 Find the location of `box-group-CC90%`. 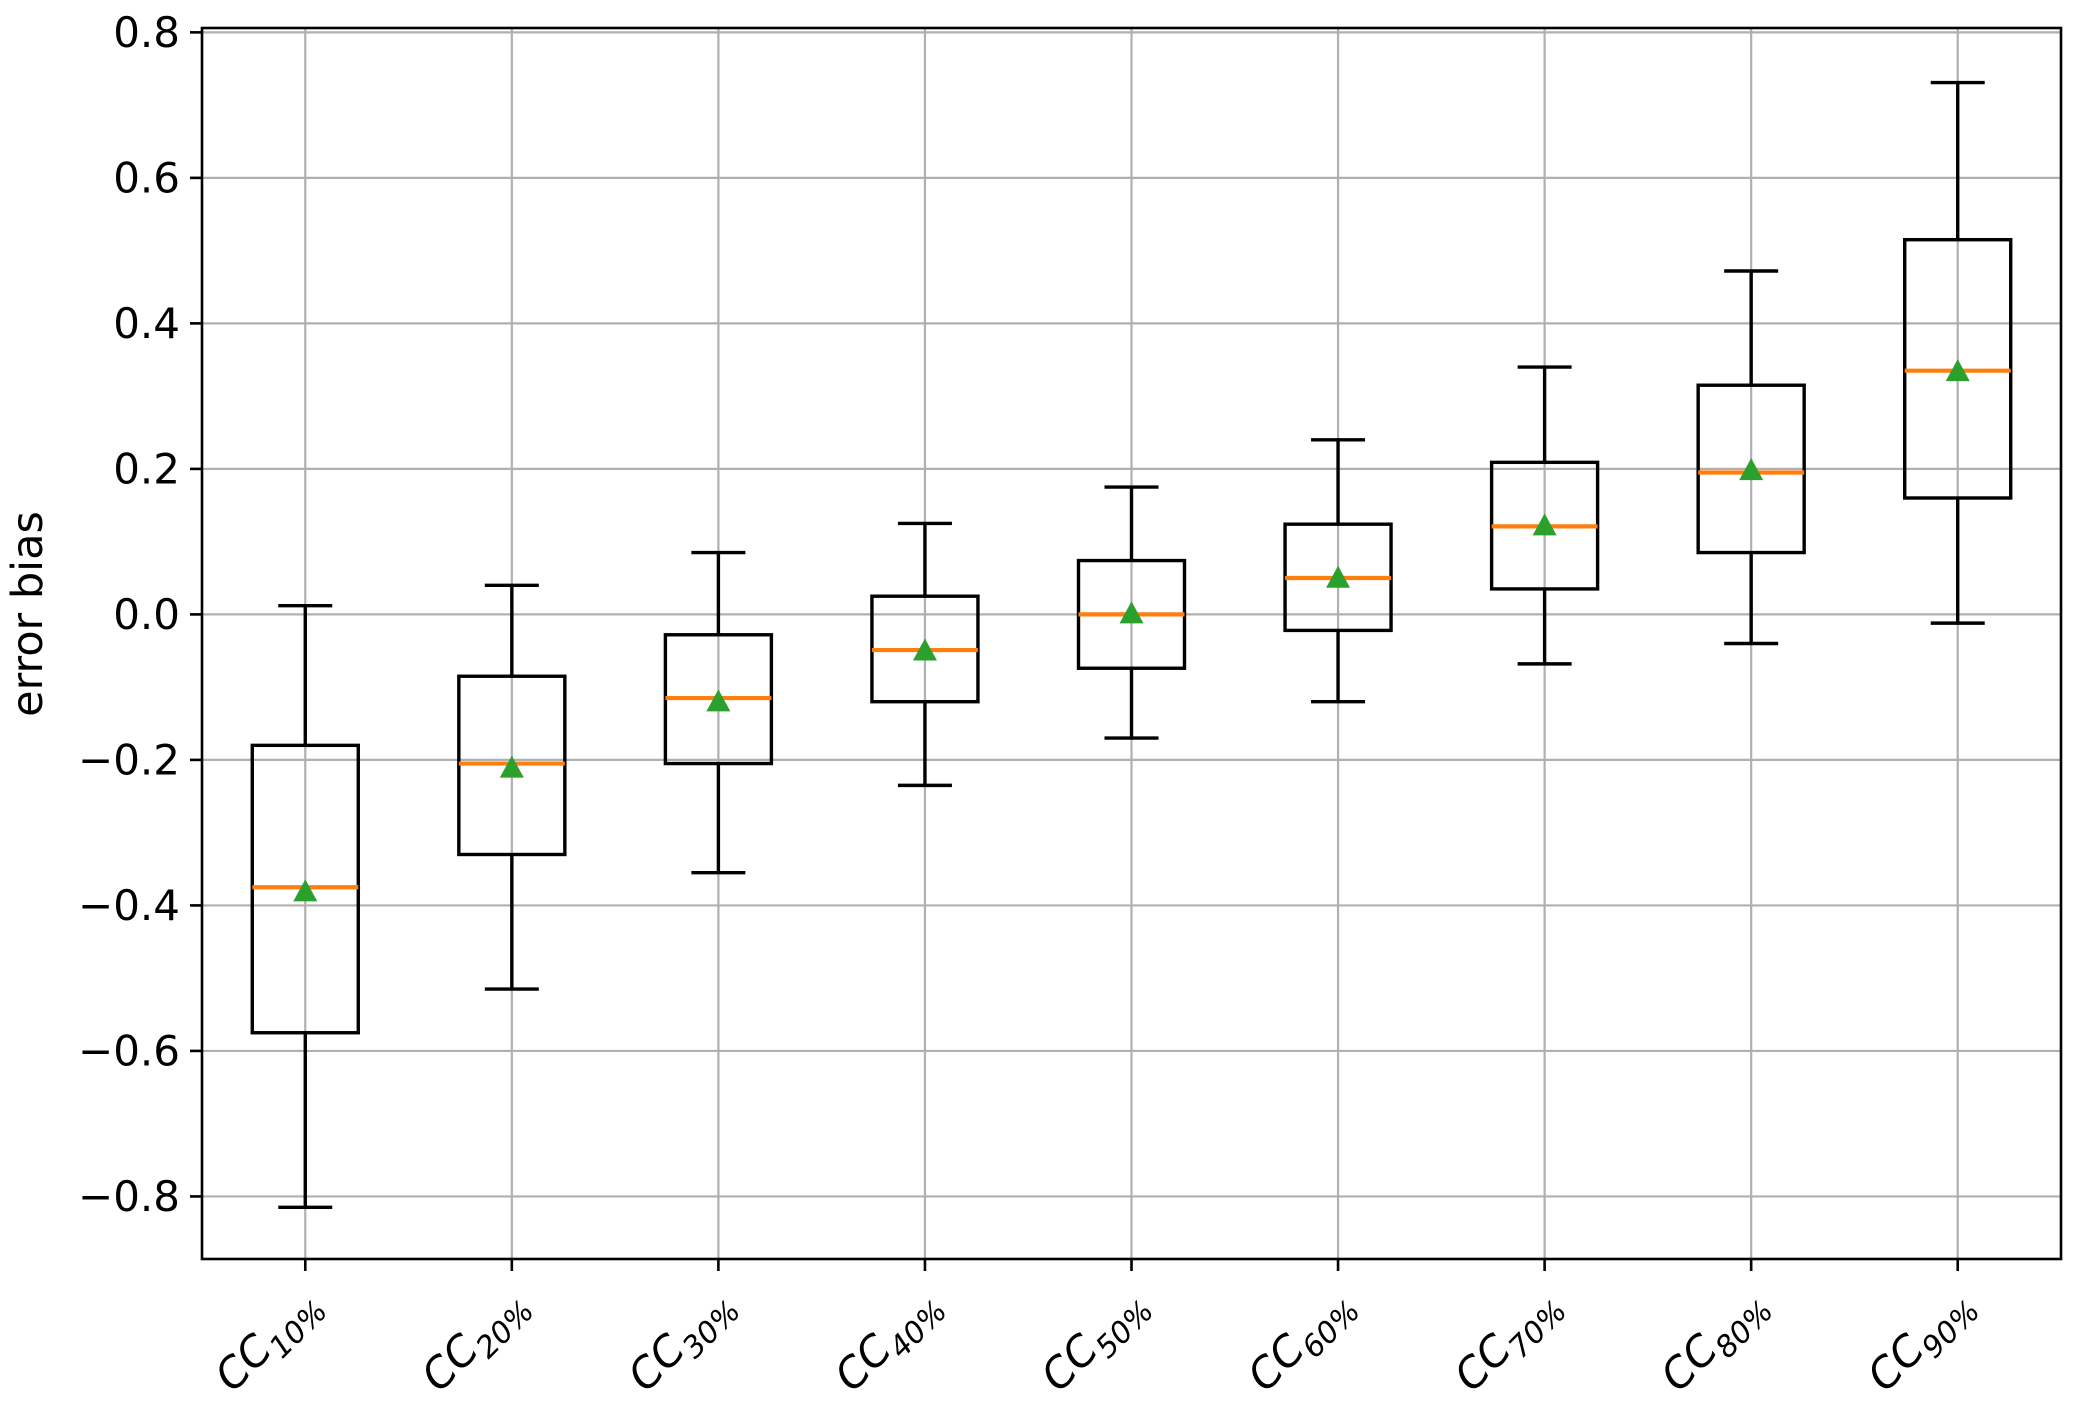

box-group-CC90% is located at coordinates (1958, 352).